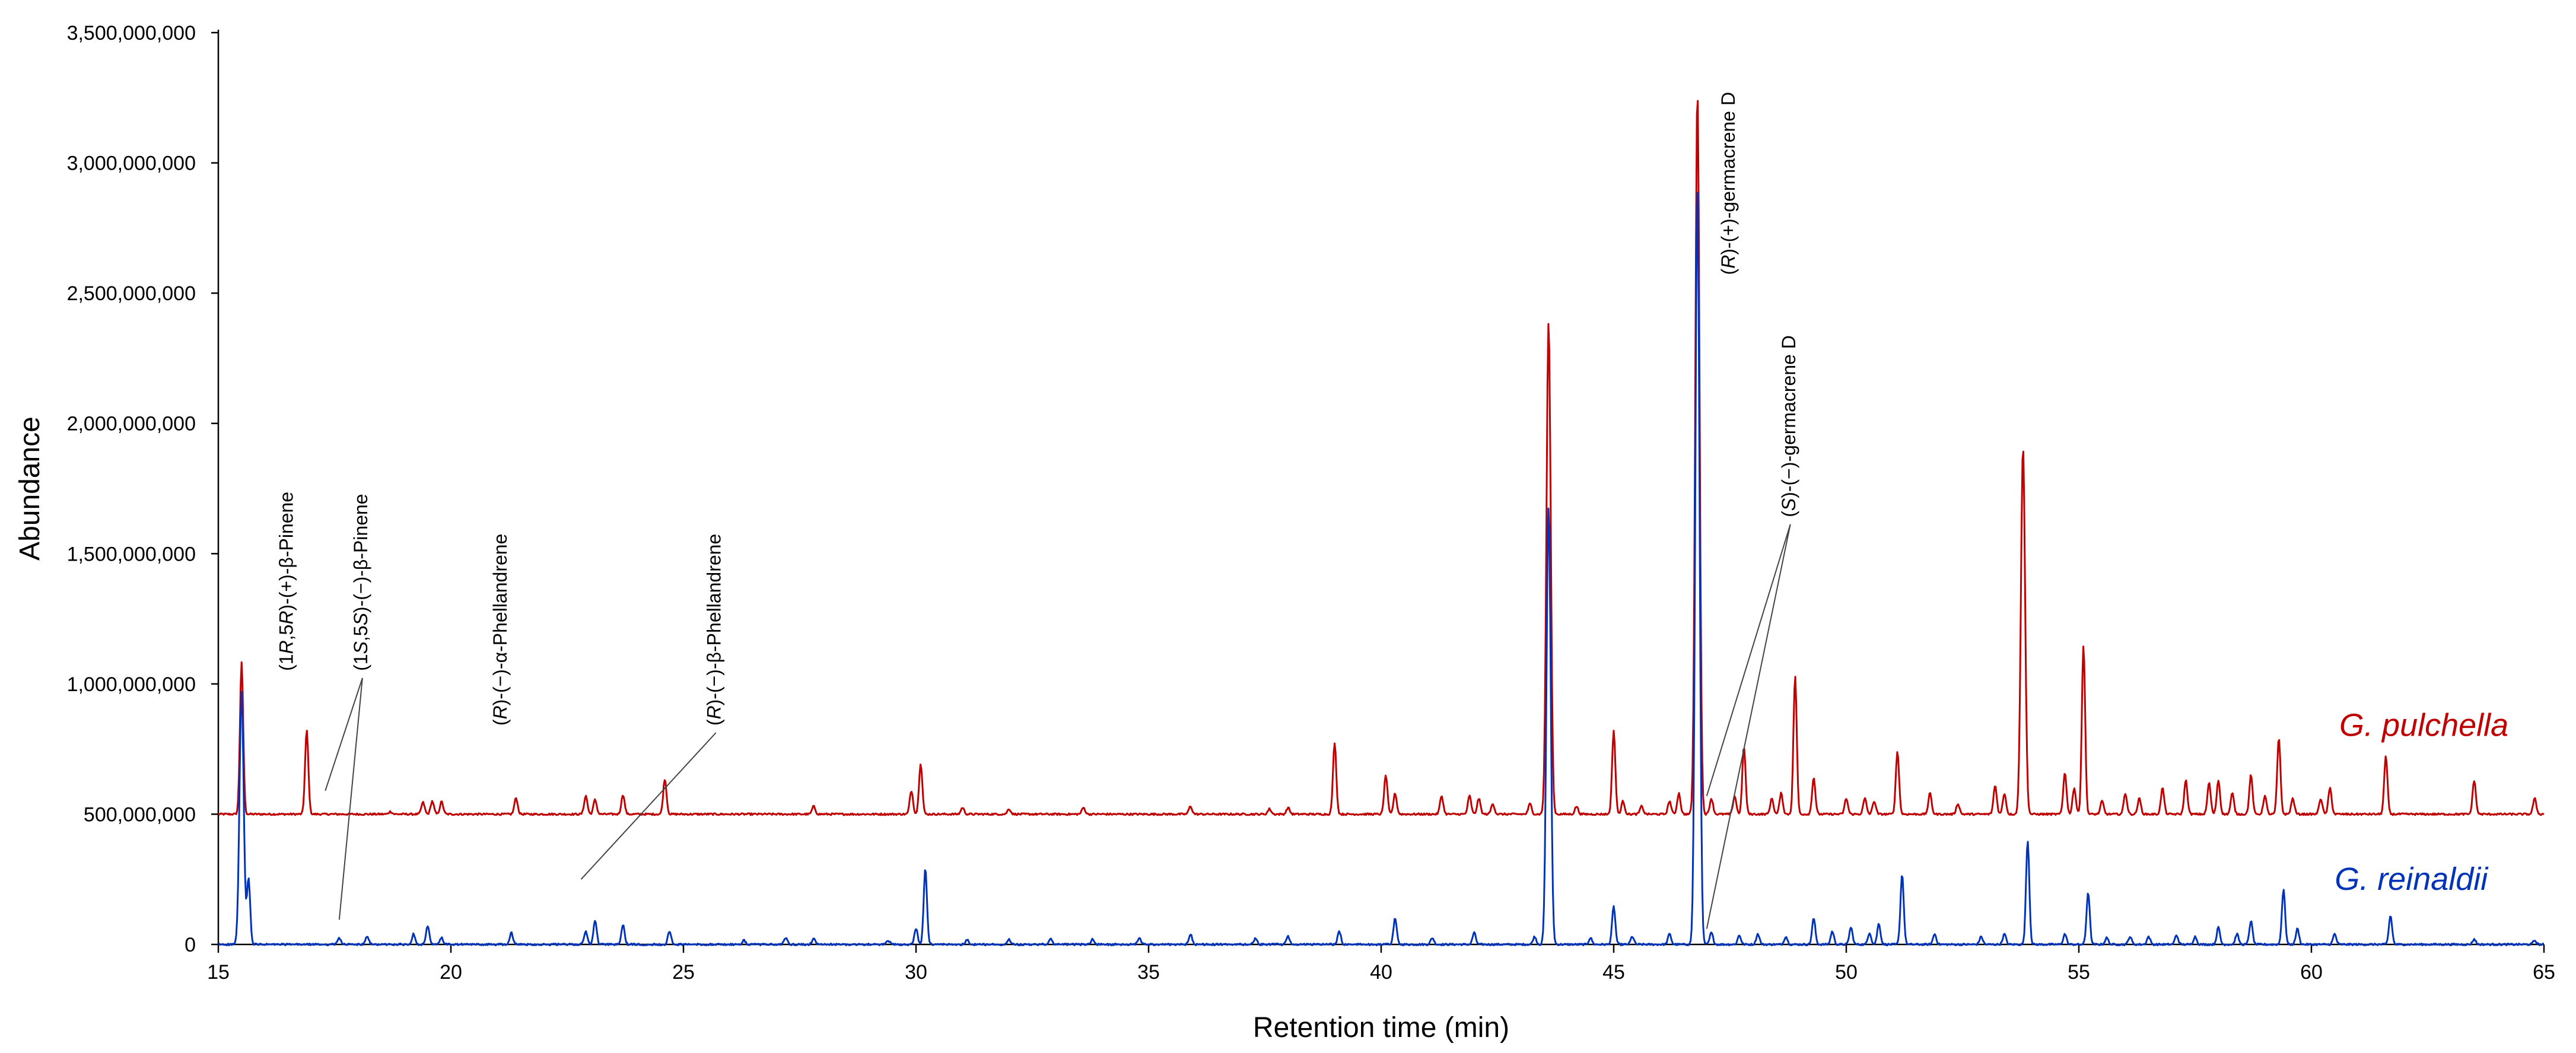  I want to click on y-axis-title: Abundance, so click(30, 489).